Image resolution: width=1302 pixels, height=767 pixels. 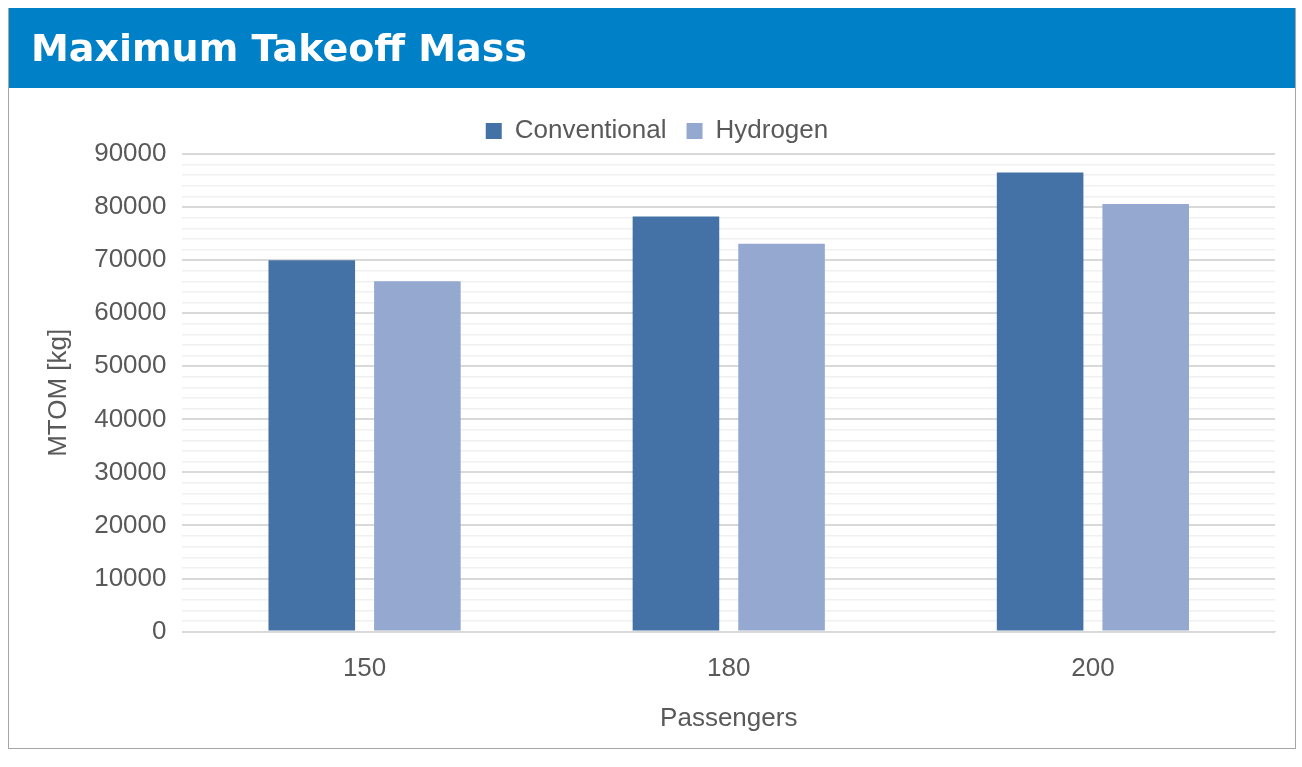 What do you see at coordinates (130, 152) in the screenshot?
I see `y-tick-label: 90000` at bounding box center [130, 152].